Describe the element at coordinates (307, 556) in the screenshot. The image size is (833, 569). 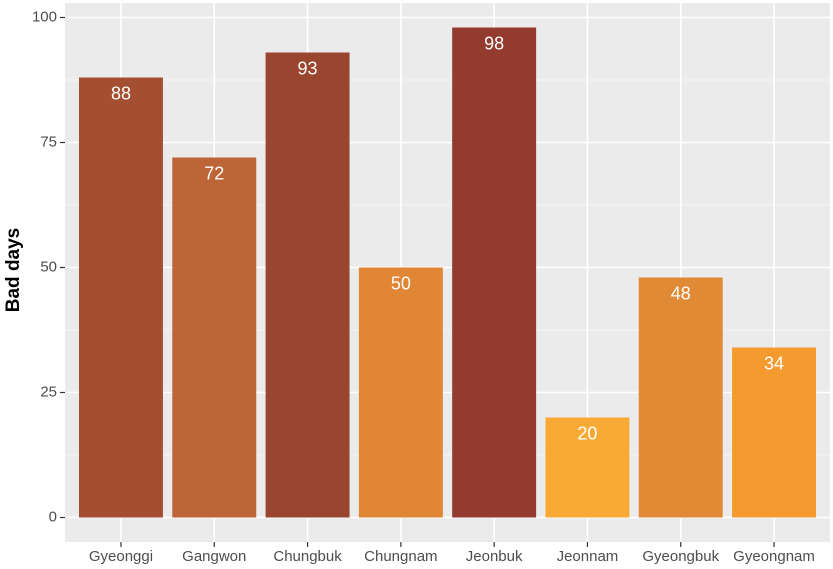
I see `x-tick-label: Chungbuk` at that location.